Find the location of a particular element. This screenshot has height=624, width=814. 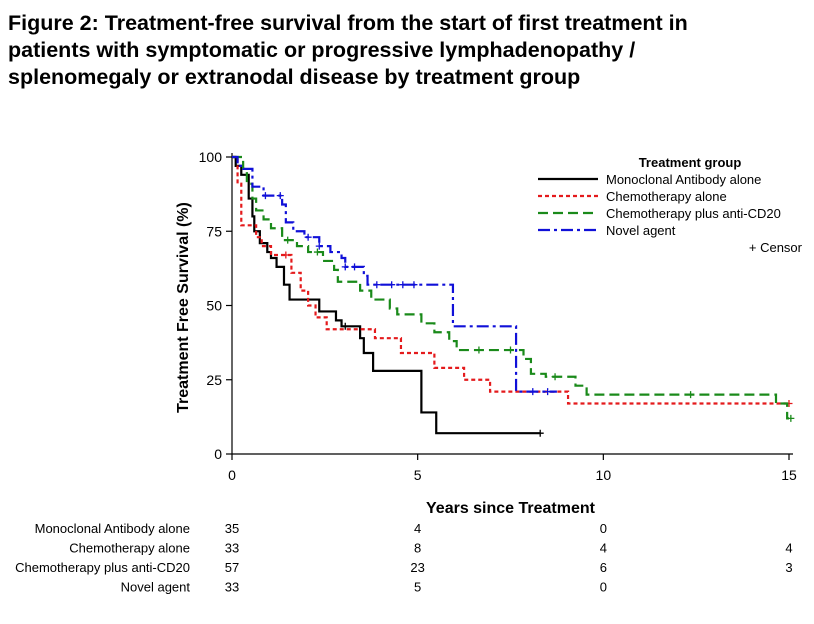

x-tick-label: 5 is located at coordinates (418, 475).